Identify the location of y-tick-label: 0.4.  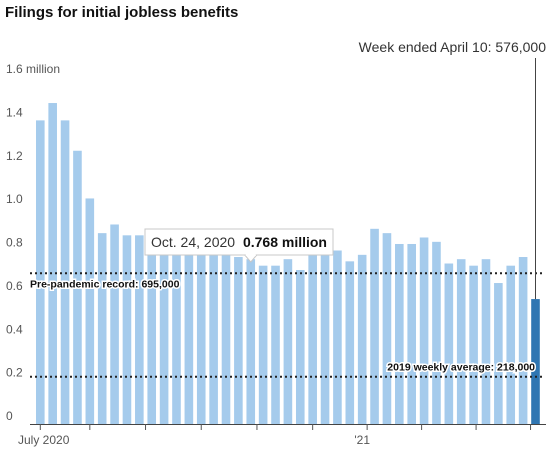
(14, 329).